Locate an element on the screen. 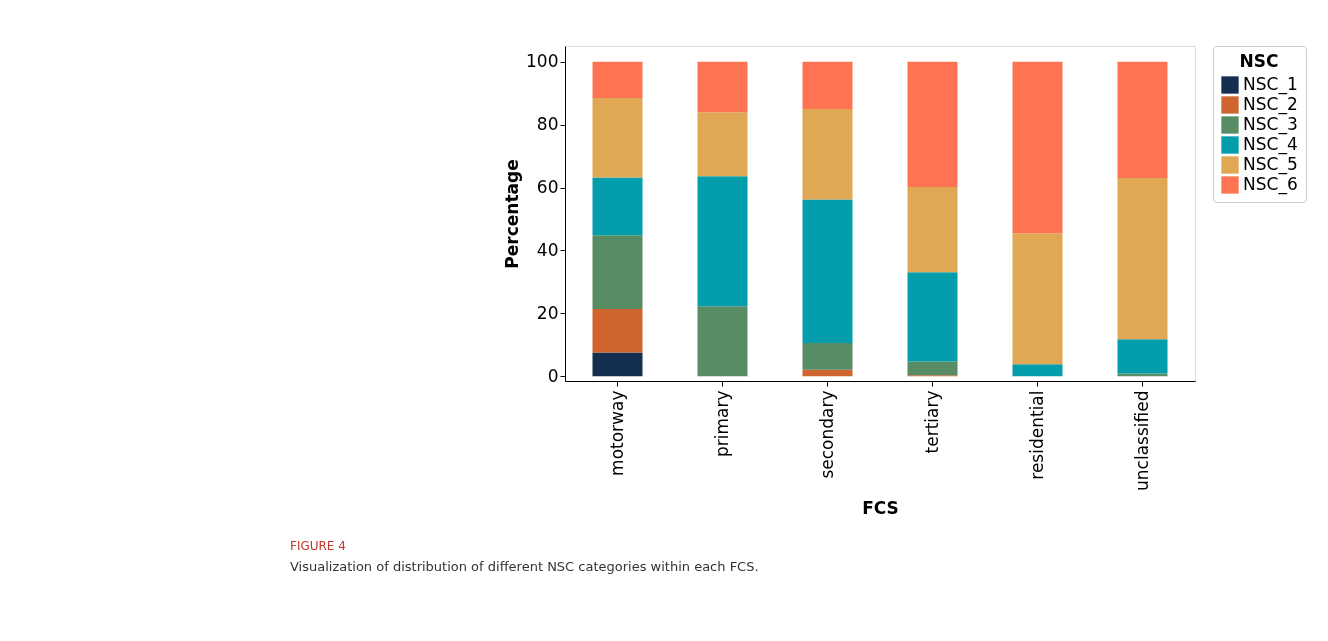  caption: FIGURE 4 is located at coordinates (318, 546).